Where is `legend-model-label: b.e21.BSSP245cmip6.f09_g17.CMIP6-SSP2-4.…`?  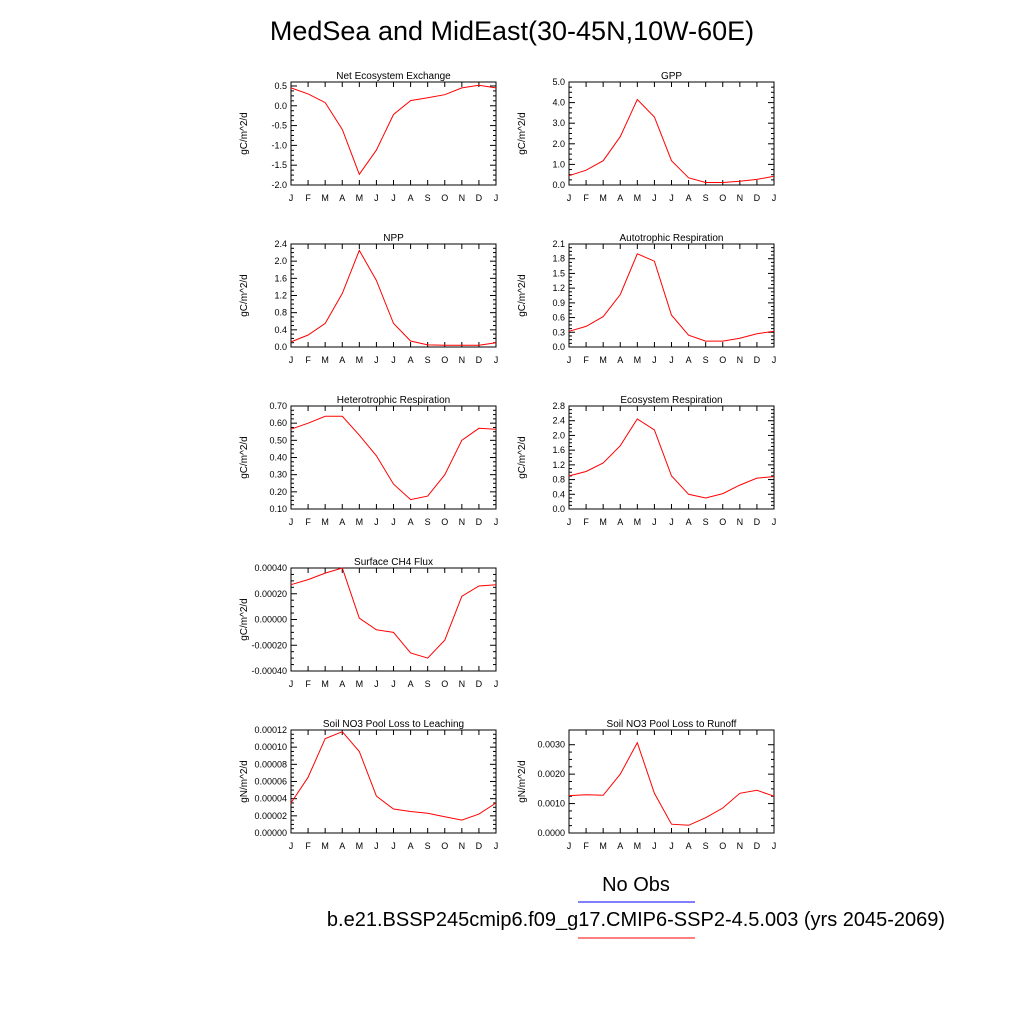 legend-model-label: b.e21.BSSP245cmip6.f09_g17.CMIP6-SSP2-4.… is located at coordinates (636, 920).